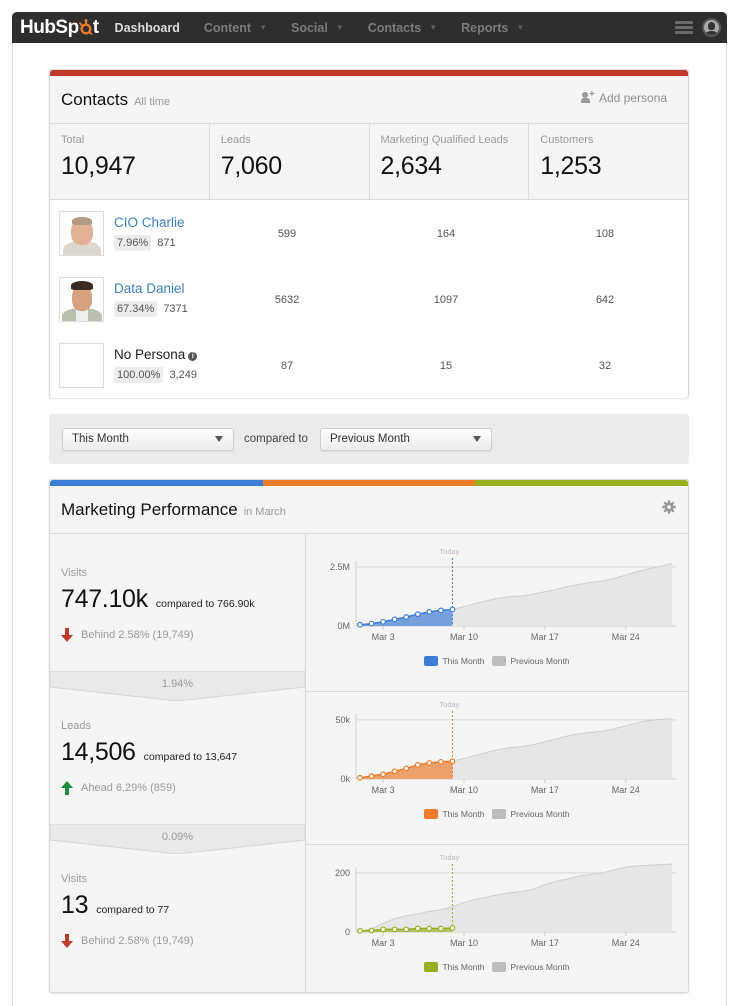 The width and height of the screenshot is (736, 1006). Describe the element at coordinates (152, 101) in the screenshot. I see `contacts-subtitle: All time` at that location.